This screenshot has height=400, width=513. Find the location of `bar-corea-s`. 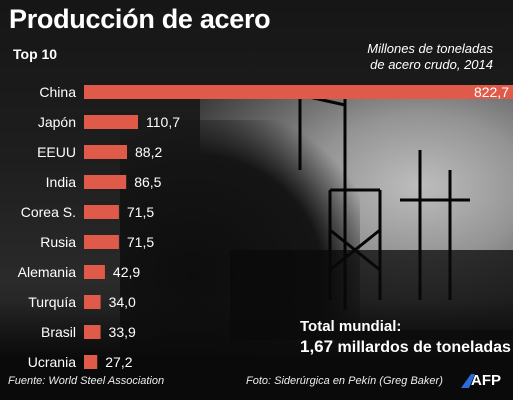

bar-corea-s is located at coordinates (101, 212).